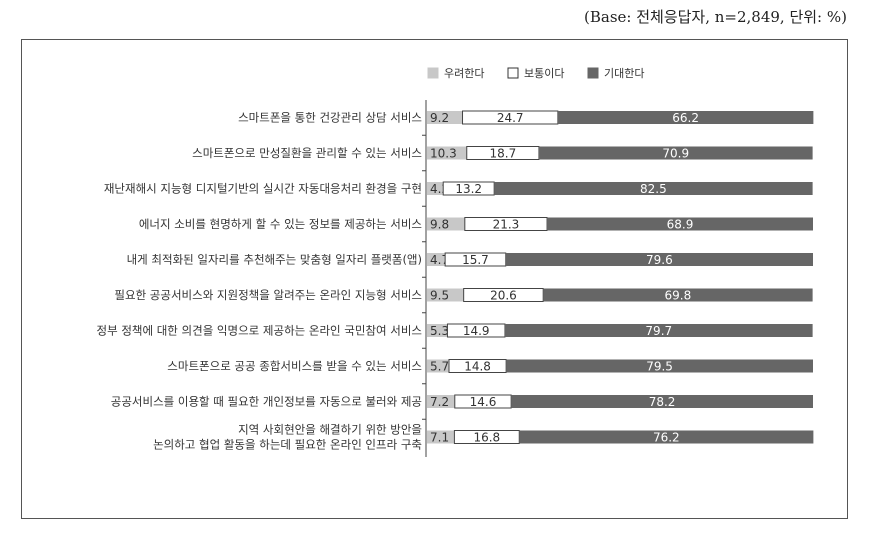 This screenshot has height=544, width=869. I want to click on data-label: 7.2, so click(439, 402).